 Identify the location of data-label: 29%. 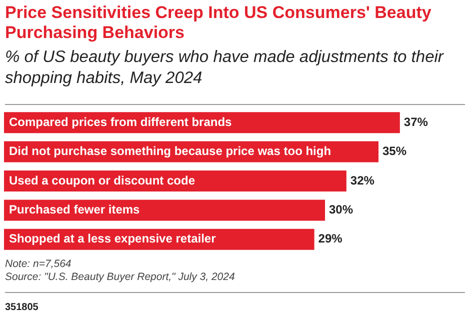
(330, 239).